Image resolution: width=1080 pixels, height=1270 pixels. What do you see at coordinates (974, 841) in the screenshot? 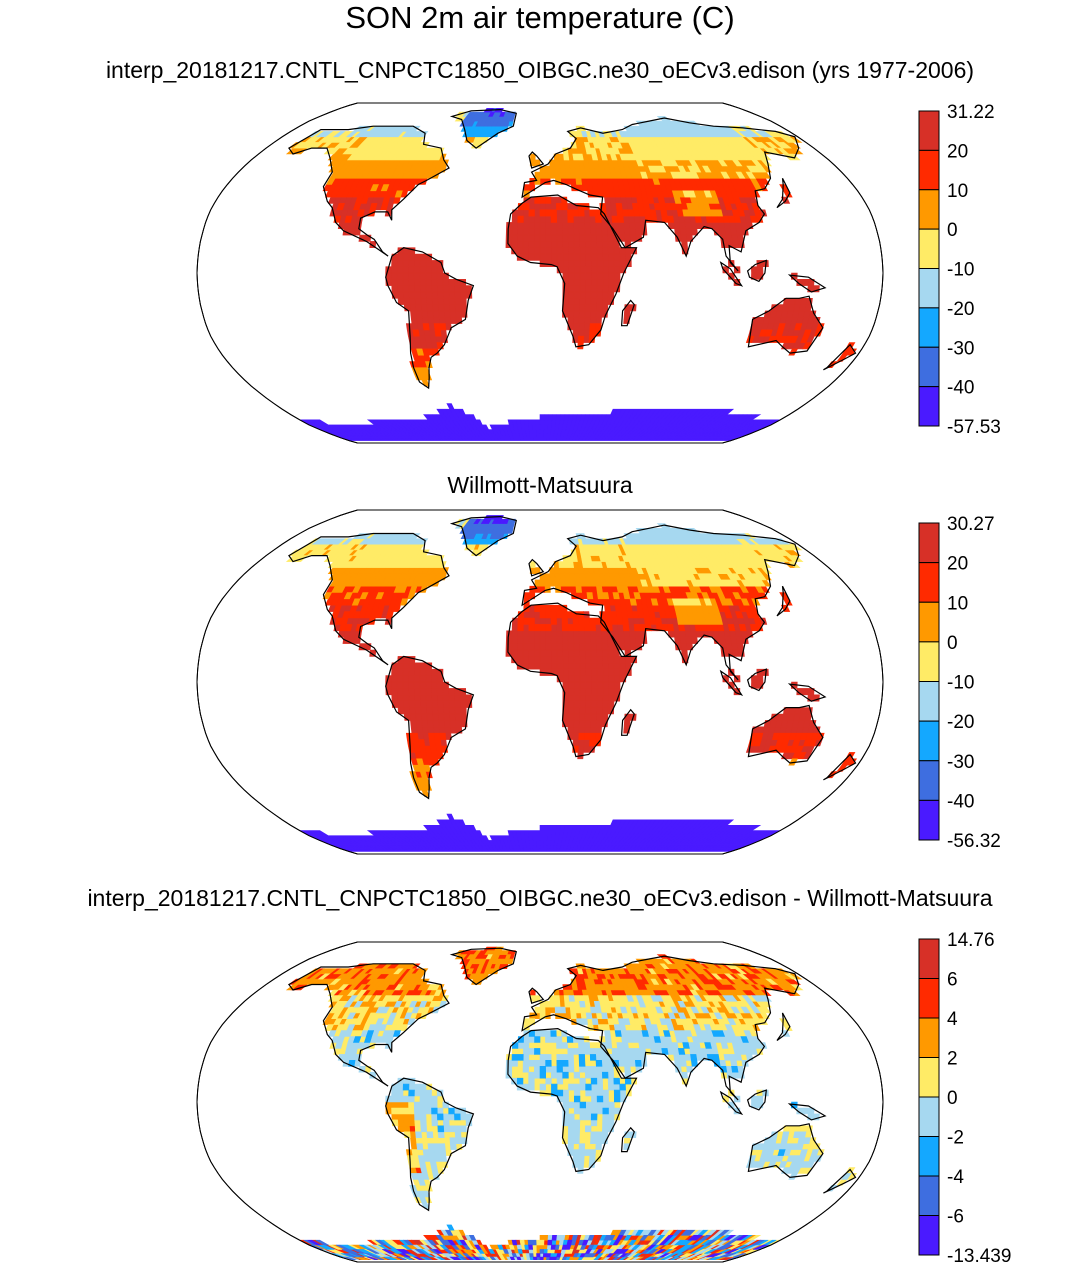
I see `colorbar-label: -56.32` at bounding box center [974, 841].